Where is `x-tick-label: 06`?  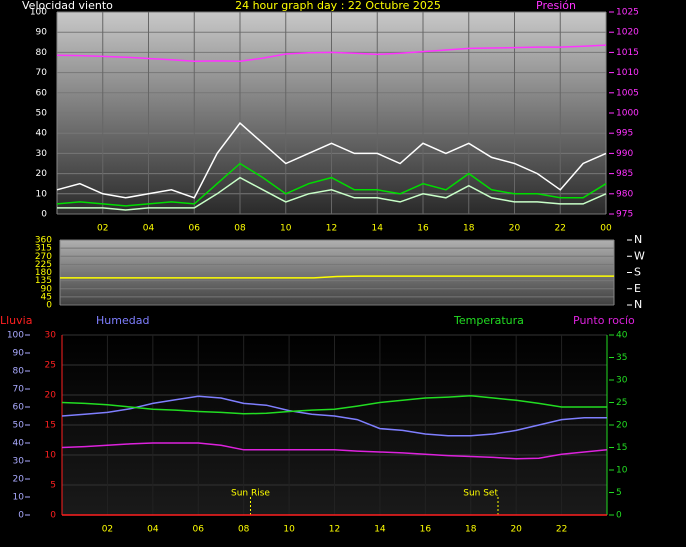
x-tick-label: 06 is located at coordinates (199, 530).